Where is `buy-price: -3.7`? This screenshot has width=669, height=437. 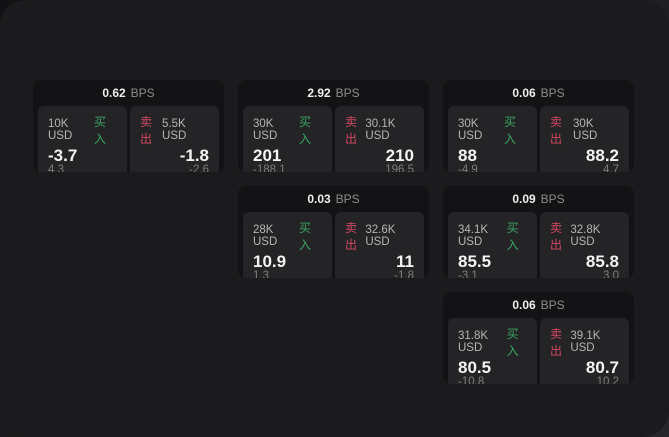
buy-price: -3.7 is located at coordinates (63, 155).